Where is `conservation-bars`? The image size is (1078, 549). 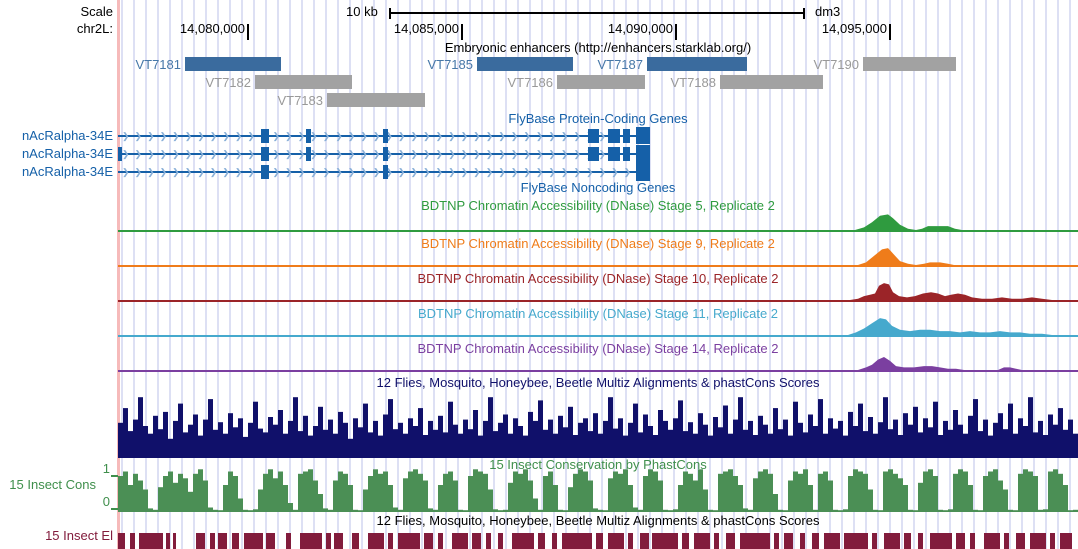 conservation-bars is located at coordinates (598, 489).